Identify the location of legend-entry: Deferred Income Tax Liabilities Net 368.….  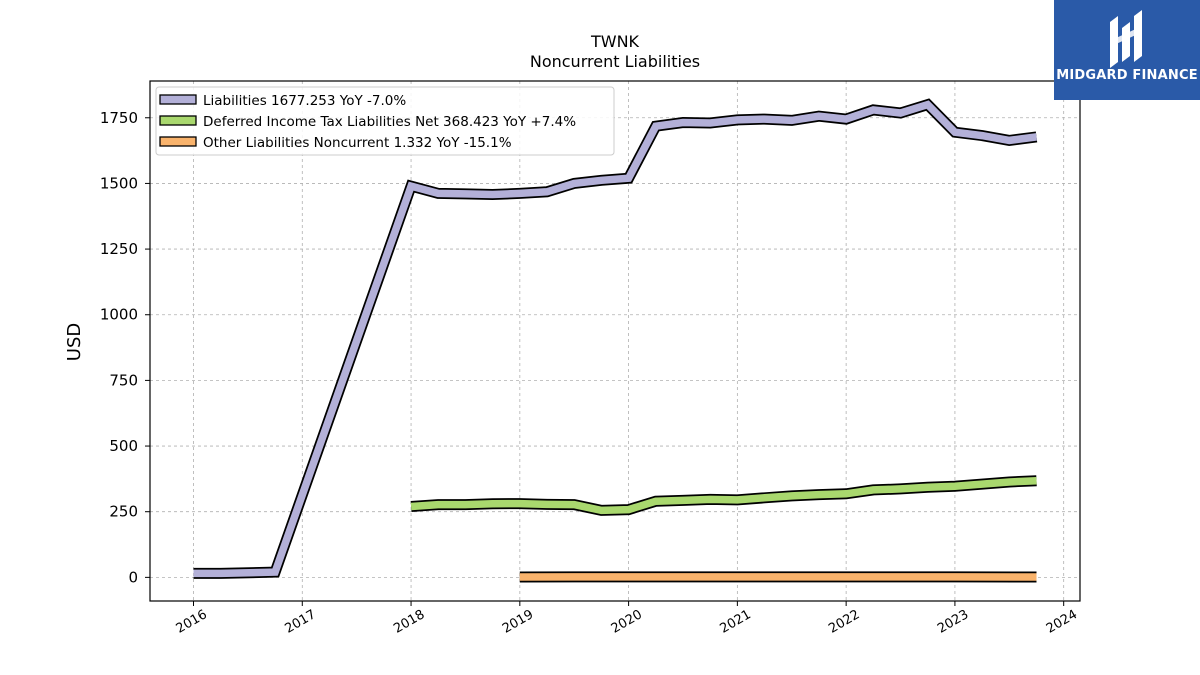
(389, 122).